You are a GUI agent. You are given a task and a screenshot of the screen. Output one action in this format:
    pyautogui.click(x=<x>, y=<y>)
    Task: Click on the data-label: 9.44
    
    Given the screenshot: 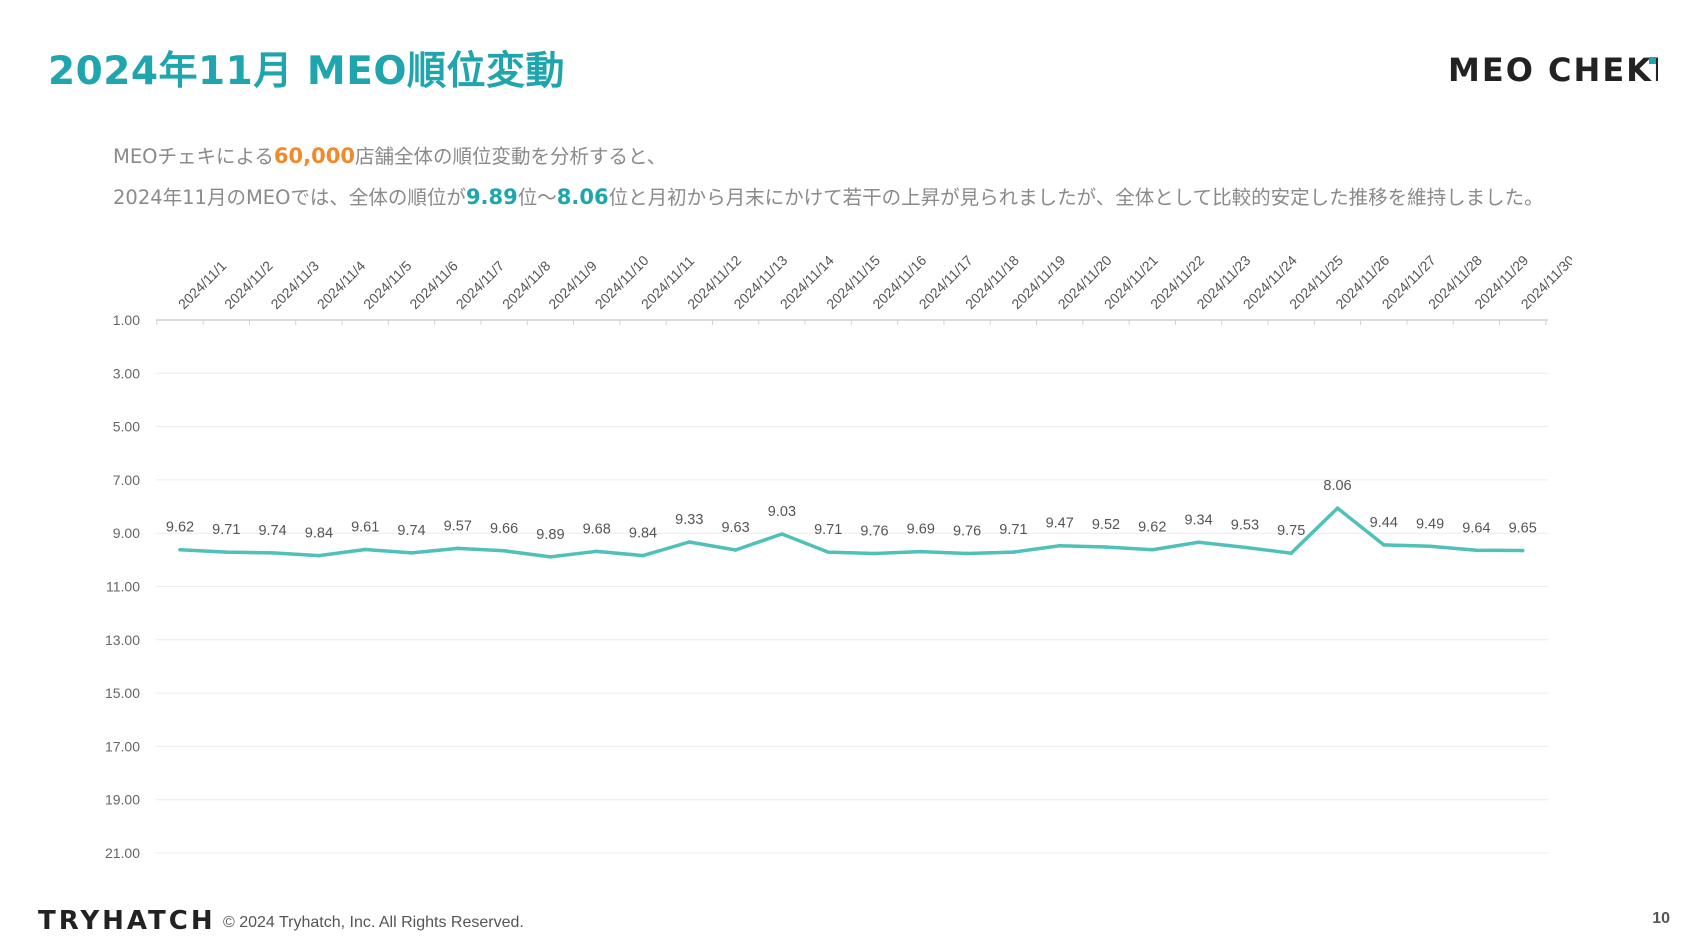 What is the action you would take?
    pyautogui.click(x=1384, y=523)
    